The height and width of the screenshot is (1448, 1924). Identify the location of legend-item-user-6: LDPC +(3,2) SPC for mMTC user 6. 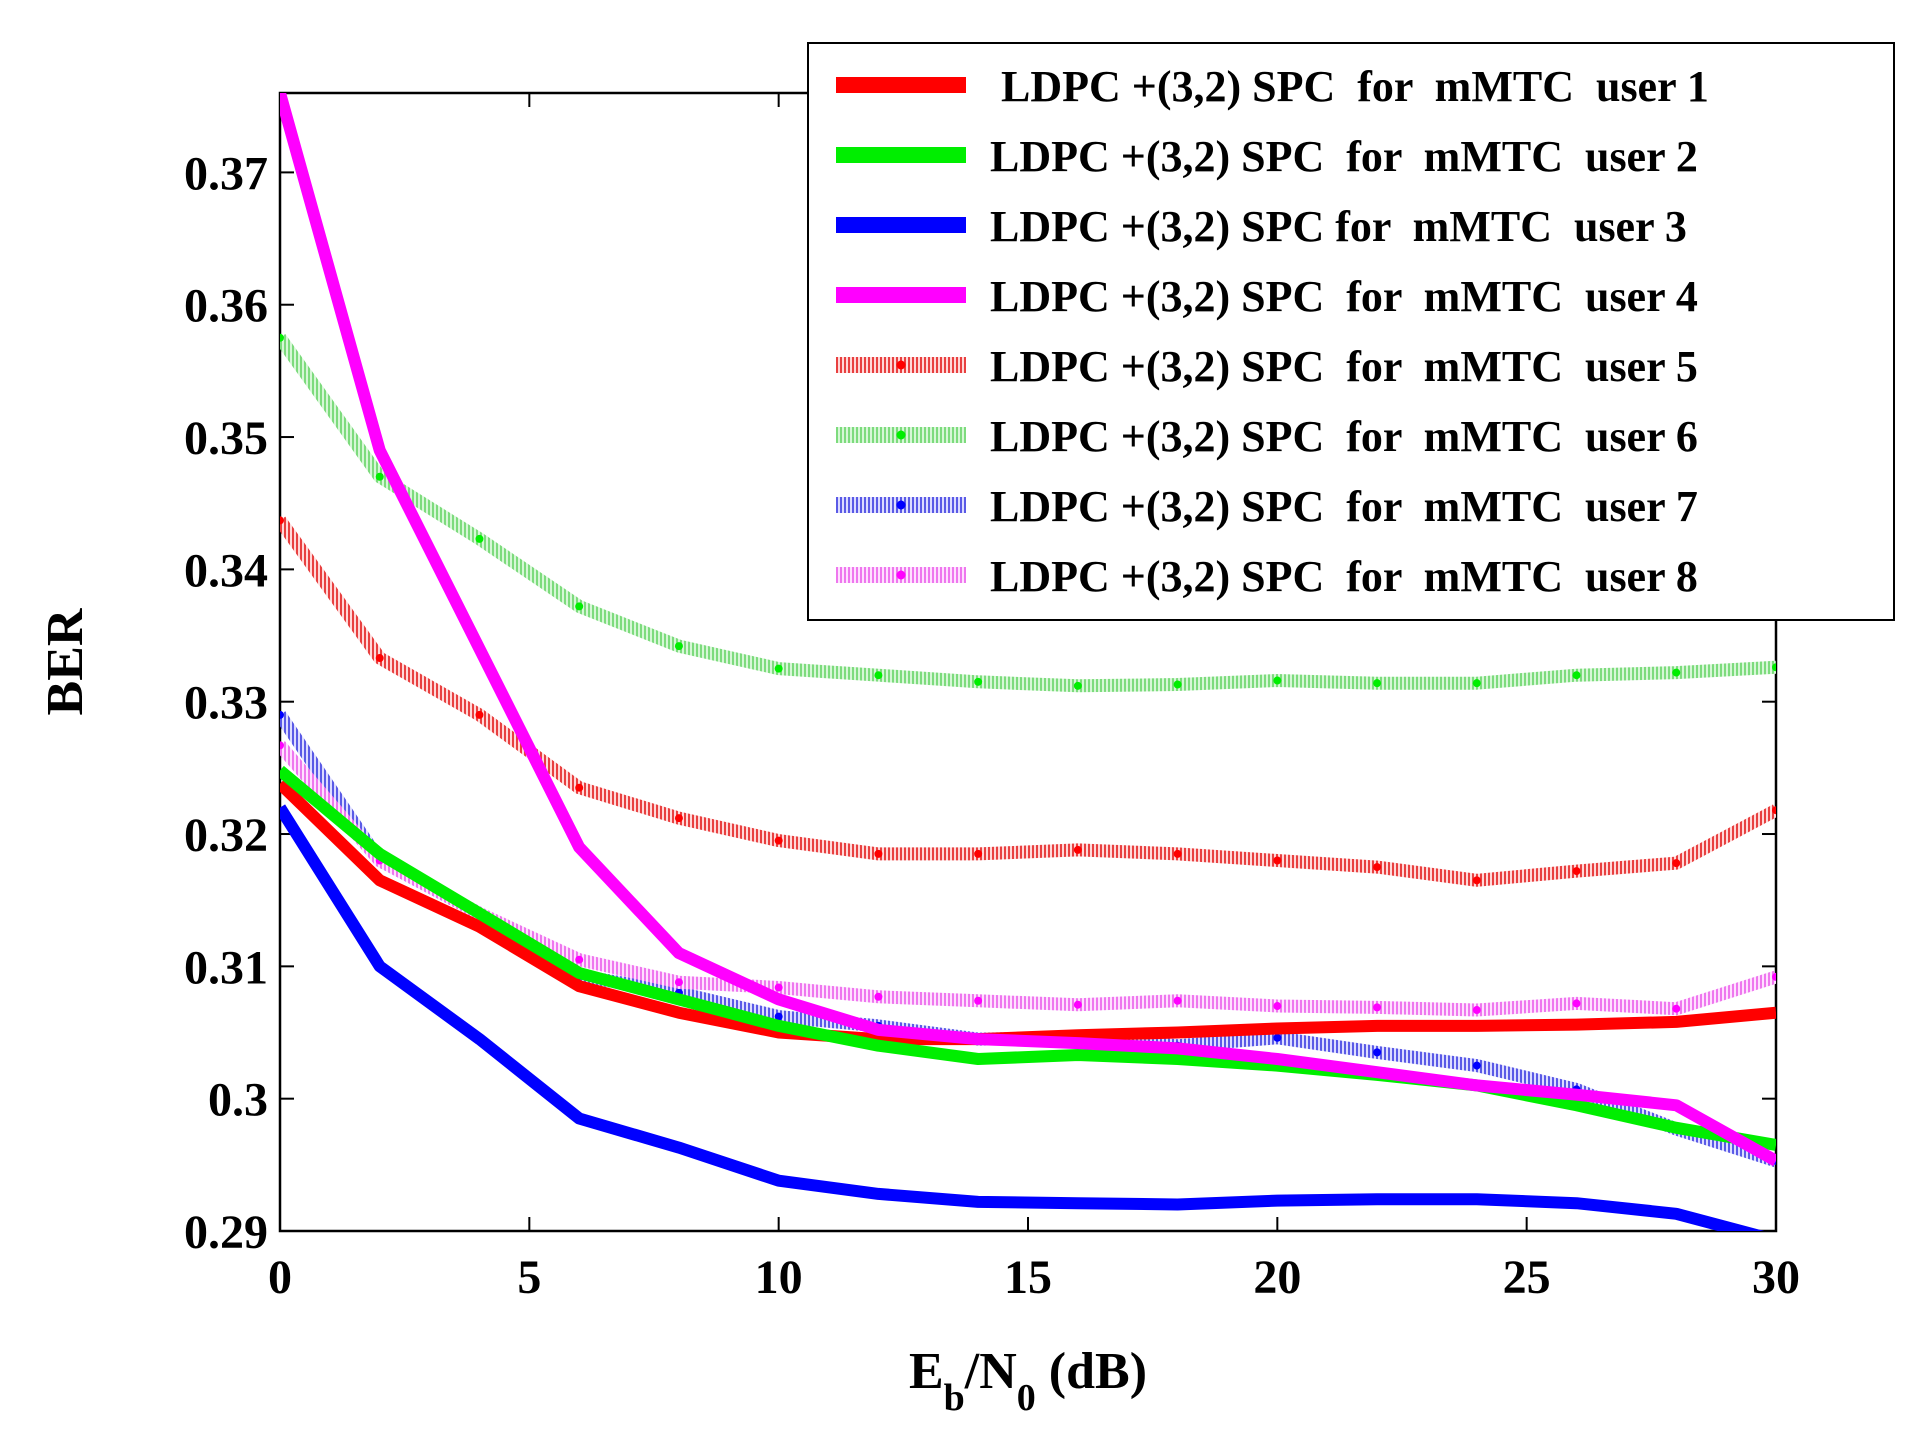
(1267, 436).